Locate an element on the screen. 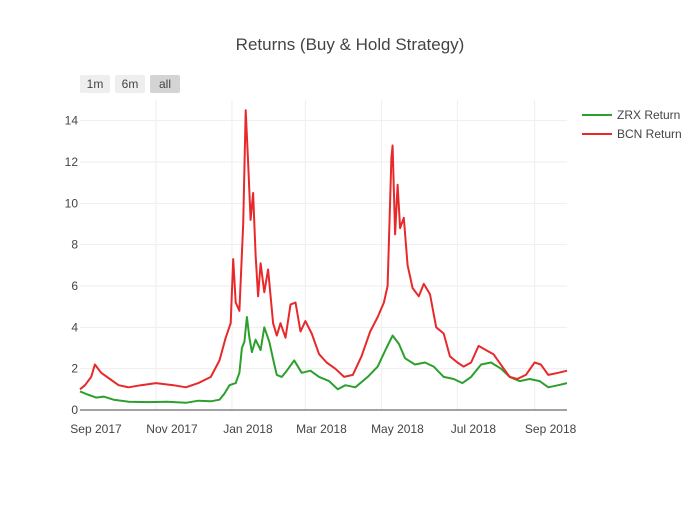 This screenshot has width=700, height=505. range-button-1m: 1m is located at coordinates (95, 84).